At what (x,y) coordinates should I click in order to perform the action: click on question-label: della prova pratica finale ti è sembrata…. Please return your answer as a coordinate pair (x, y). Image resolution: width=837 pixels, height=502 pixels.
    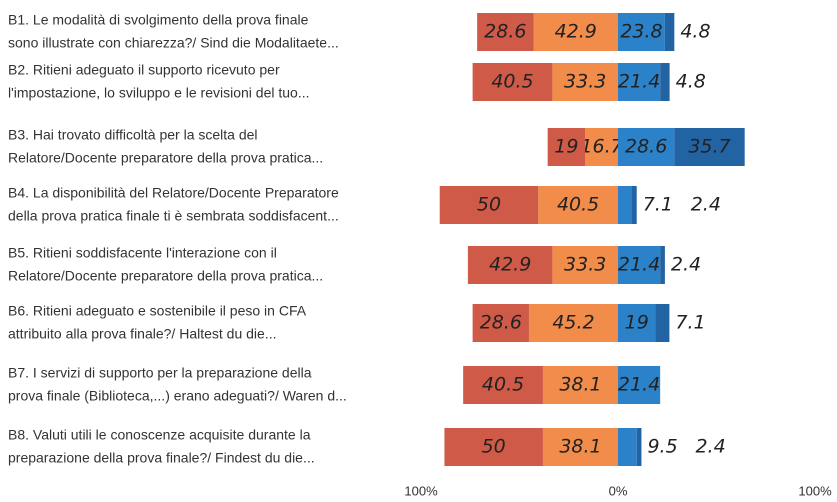
    Looking at the image, I should click on (173, 216).